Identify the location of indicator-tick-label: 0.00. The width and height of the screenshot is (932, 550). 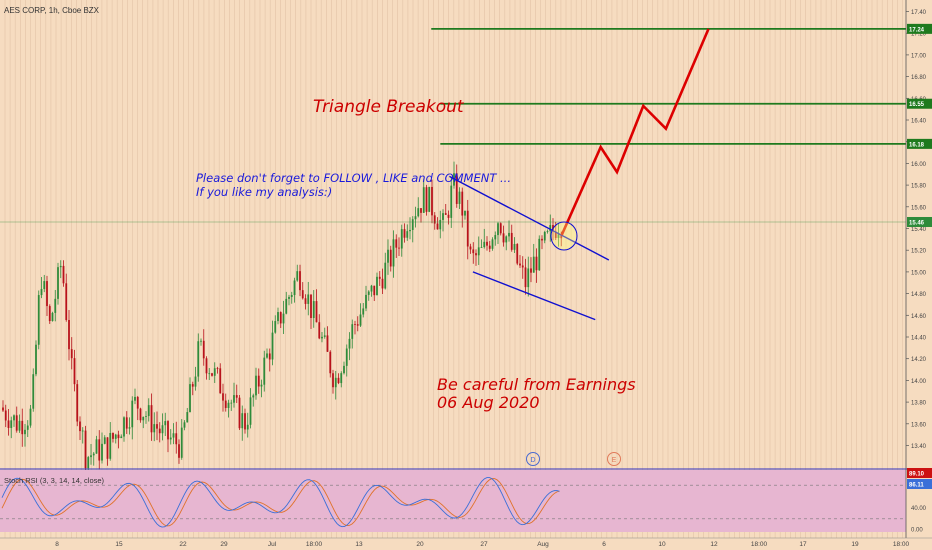
(917, 531).